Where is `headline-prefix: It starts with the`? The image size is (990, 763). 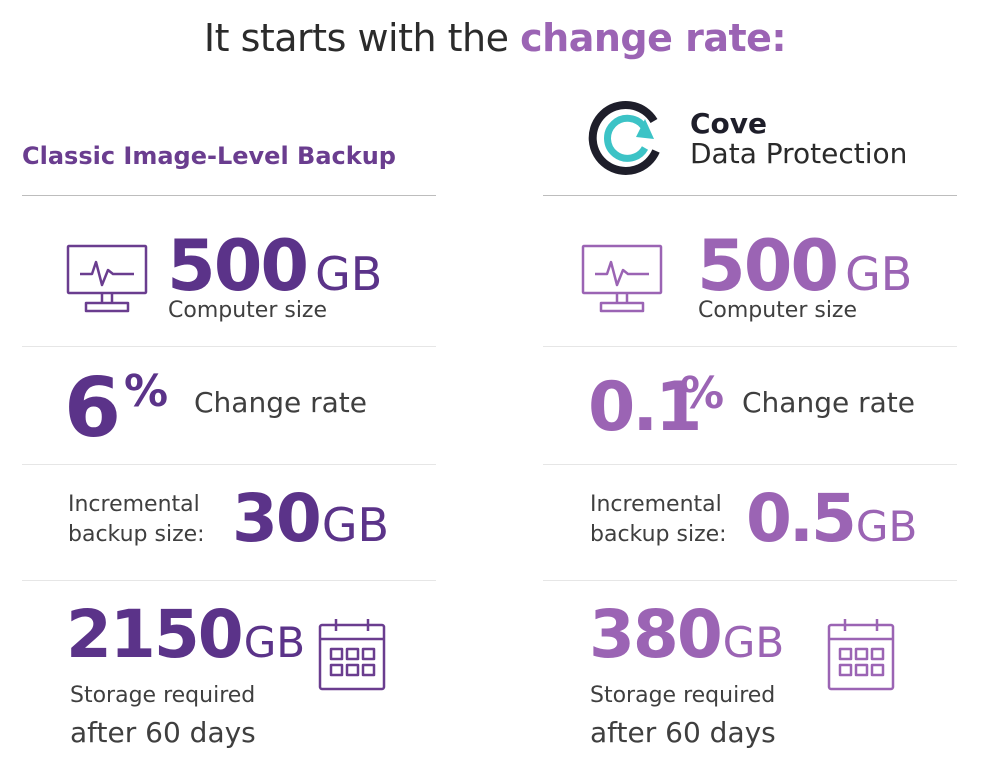
headline-prefix: It starts with the is located at coordinates (362, 38).